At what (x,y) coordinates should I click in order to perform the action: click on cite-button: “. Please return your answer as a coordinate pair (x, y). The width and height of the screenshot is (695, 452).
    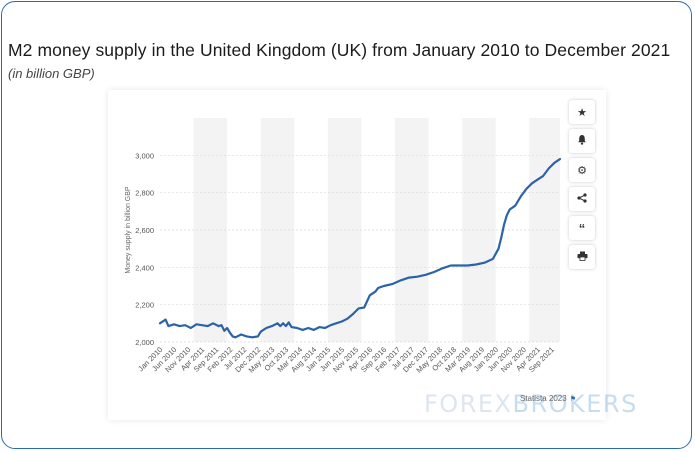
    Looking at the image, I should click on (582, 228).